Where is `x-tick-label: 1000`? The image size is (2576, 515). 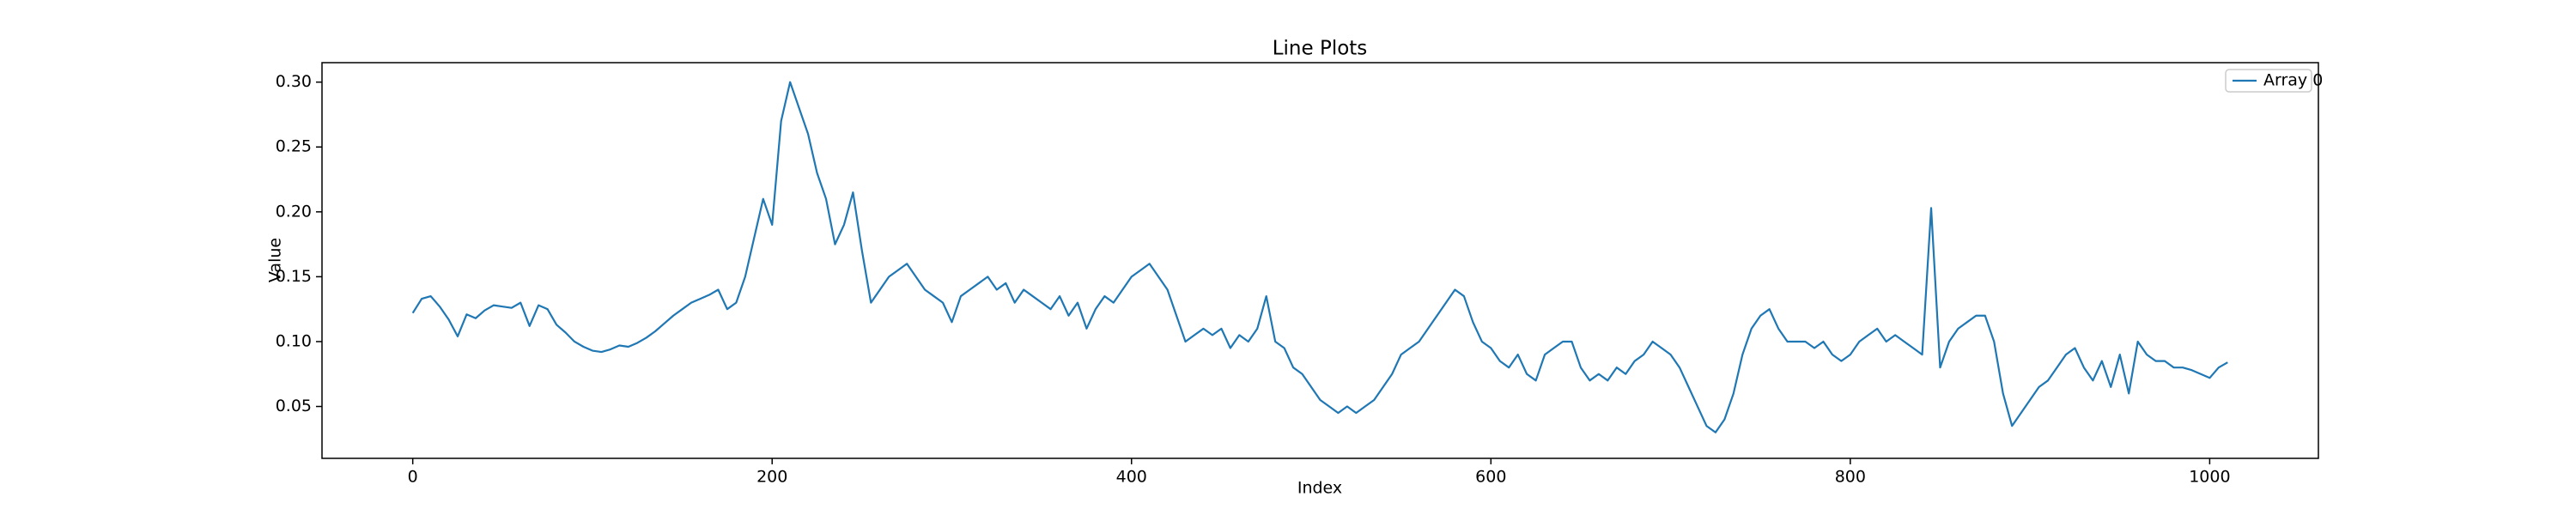
x-tick-label: 1000 is located at coordinates (2209, 477).